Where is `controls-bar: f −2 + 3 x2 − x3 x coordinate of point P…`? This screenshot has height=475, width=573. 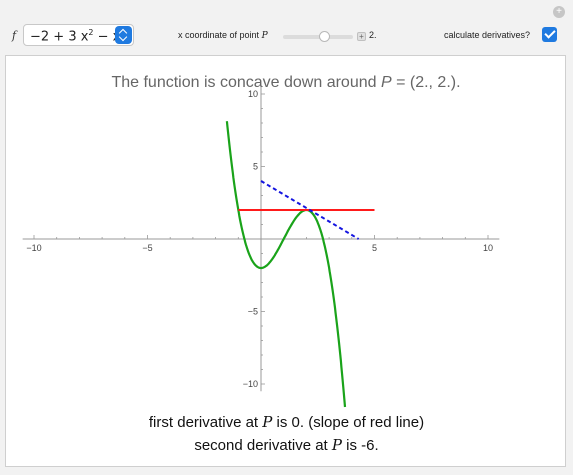 controls-bar: f −2 + 3 x2 − x3 x coordinate of point P… is located at coordinates (286, 36).